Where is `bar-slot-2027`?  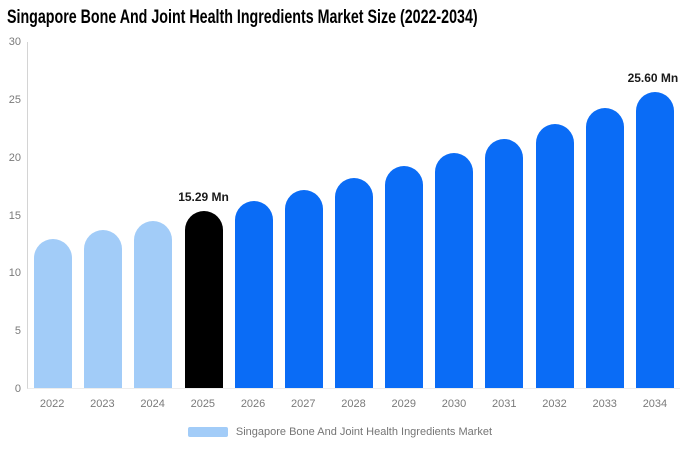 bar-slot-2027 is located at coordinates (304, 215).